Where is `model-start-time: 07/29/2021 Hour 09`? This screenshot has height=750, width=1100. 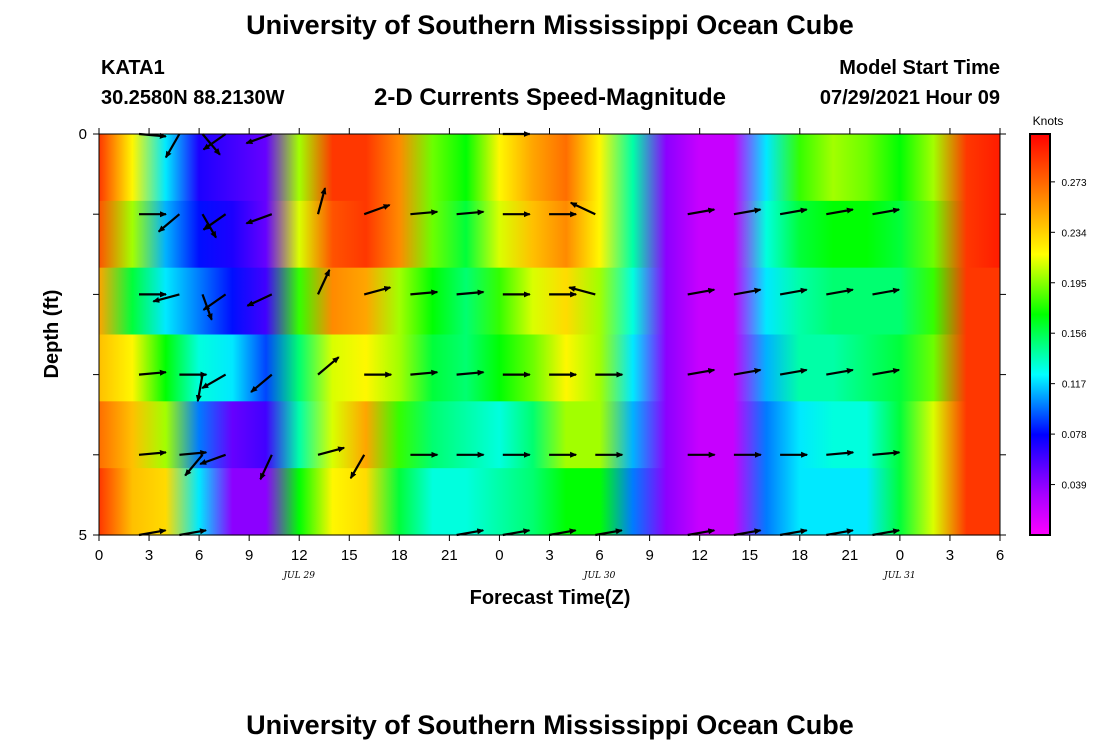
model-start-time: 07/29/2021 Hour 09 is located at coordinates (909, 98).